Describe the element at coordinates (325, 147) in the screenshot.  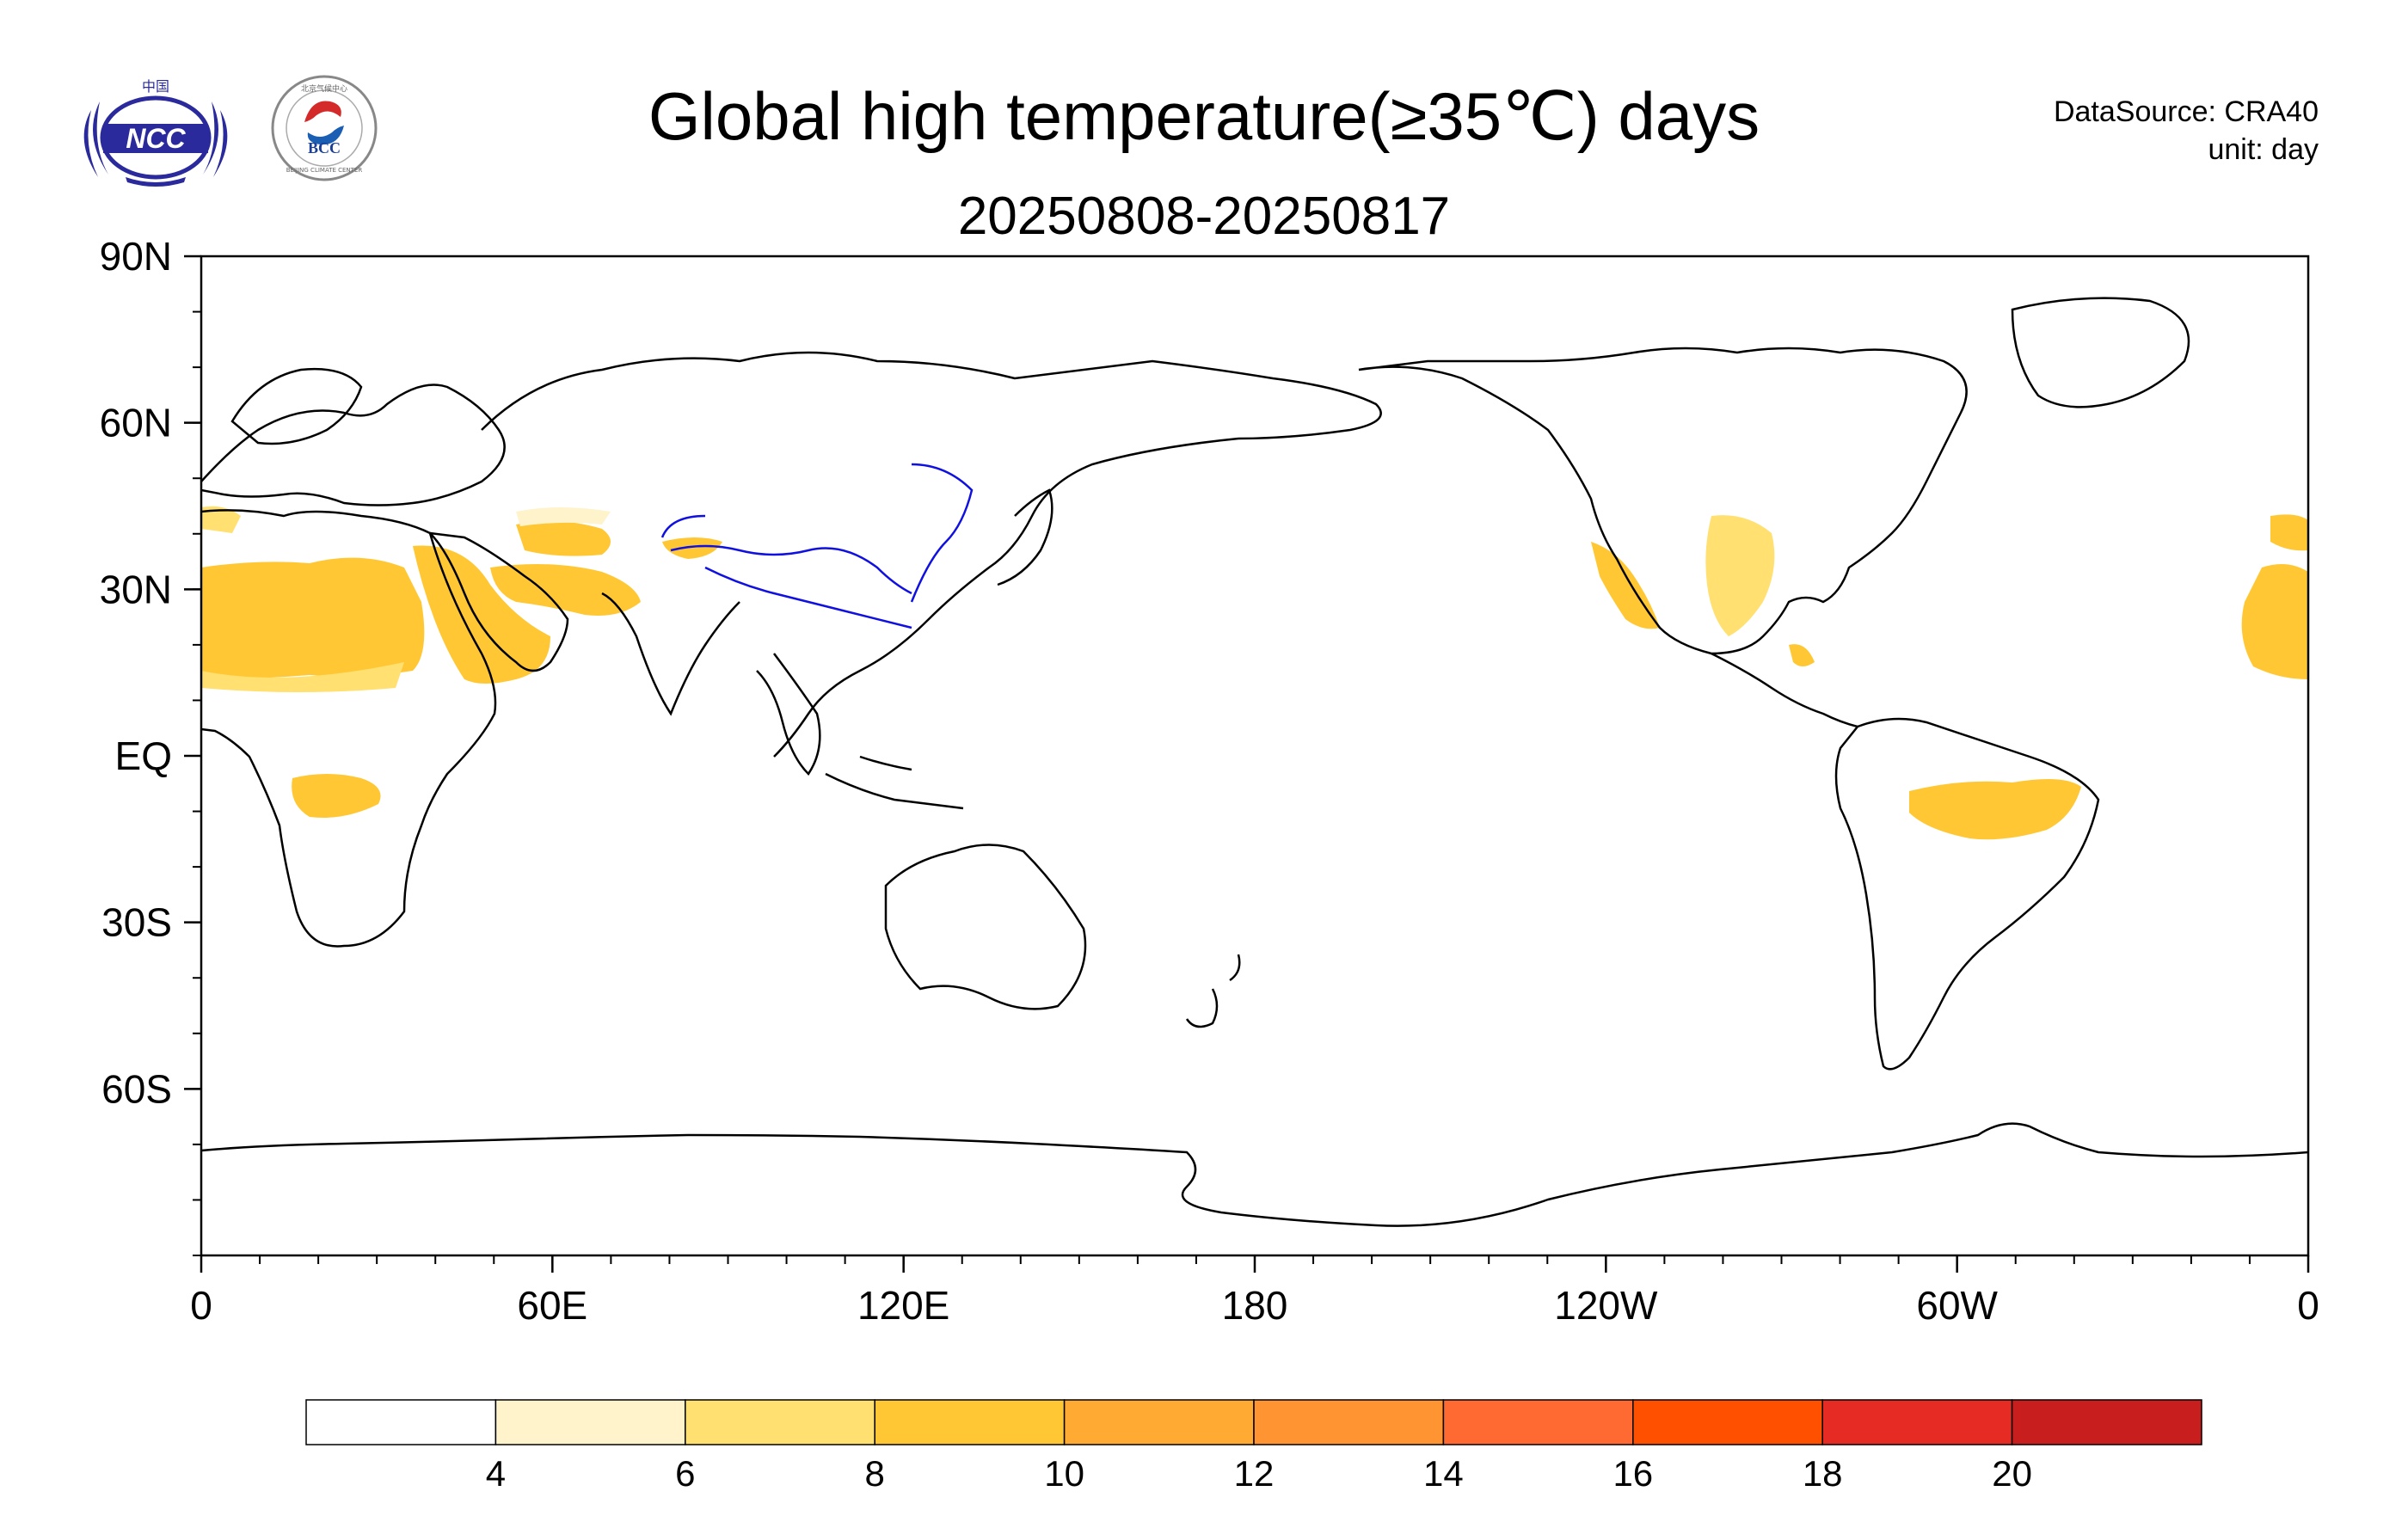
I see `bcc-logo-text: BCC` at that location.